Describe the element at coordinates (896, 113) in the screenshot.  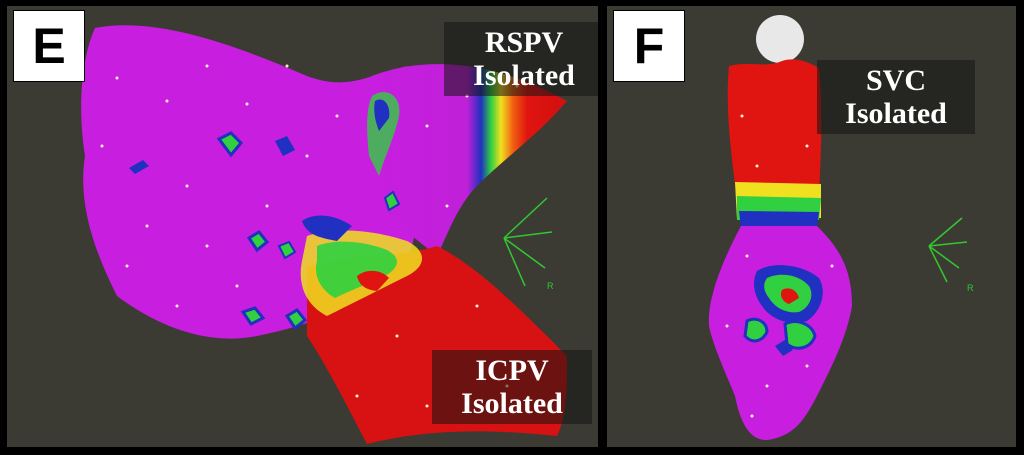
I see `svc-label-line2: Isolated` at that location.